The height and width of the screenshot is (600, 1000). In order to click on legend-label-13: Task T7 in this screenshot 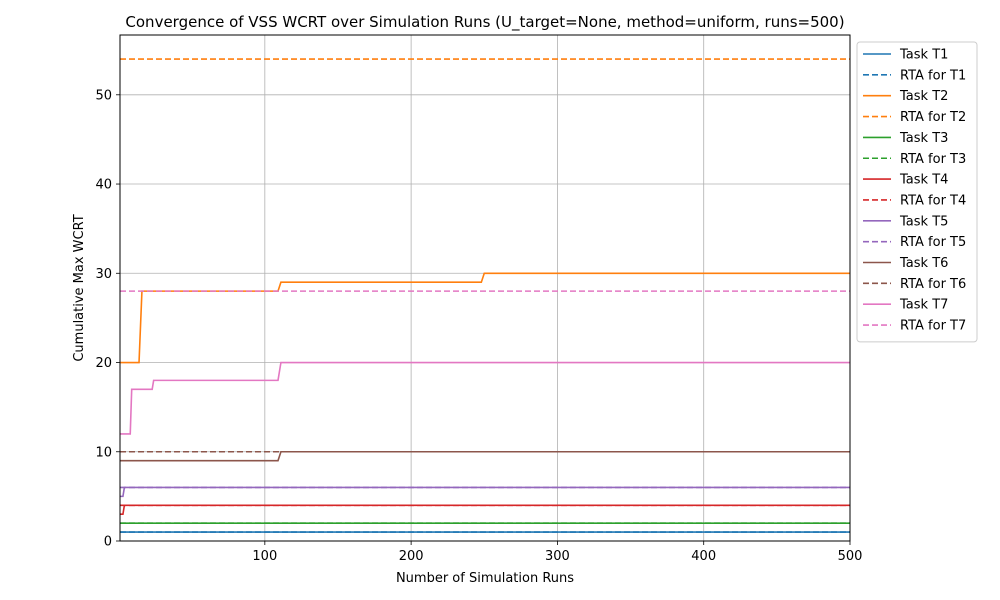, I will do `click(923, 305)`.